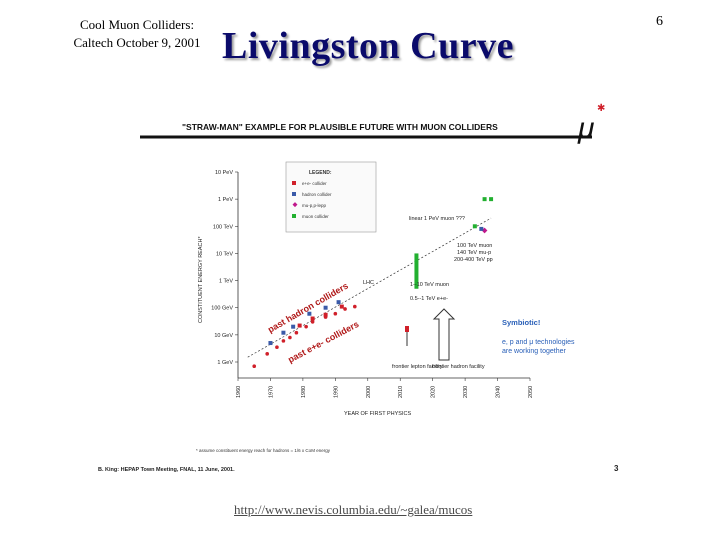 This screenshot has width=720, height=540. Describe the element at coordinates (585, 128) in the screenshot. I see `mu-logo: μ` at that location.